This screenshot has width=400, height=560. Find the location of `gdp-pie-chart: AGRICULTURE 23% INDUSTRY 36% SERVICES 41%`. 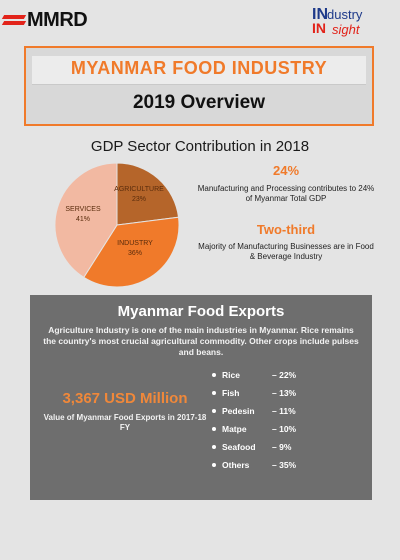

gdp-pie-chart: AGRICULTURE 23% INDUSTRY 36% SERVICES 41% is located at coordinates (117, 225).